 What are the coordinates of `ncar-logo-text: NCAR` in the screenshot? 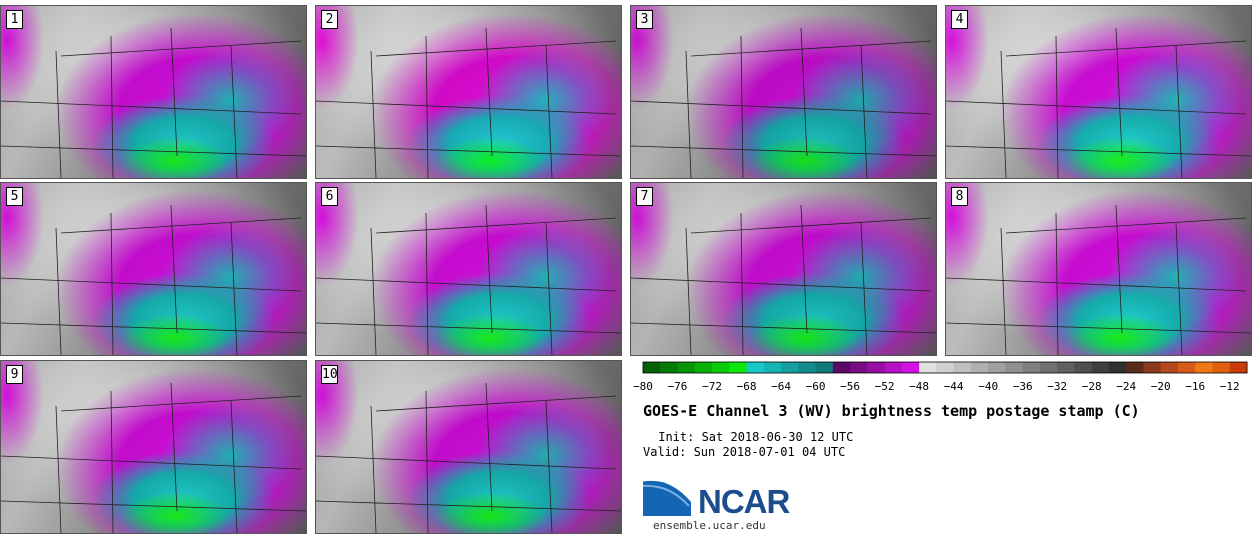 It's located at (744, 501).